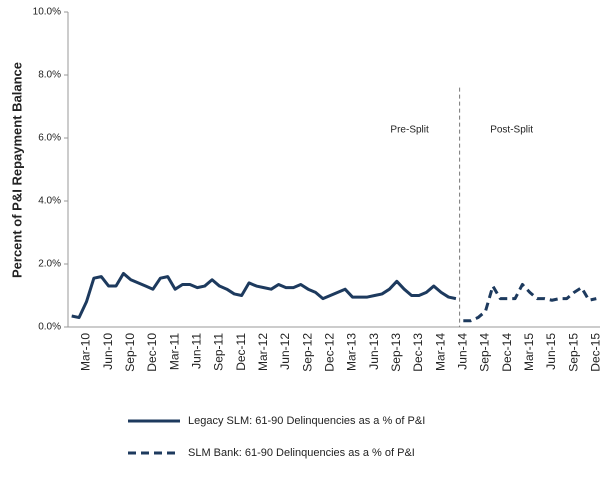  What do you see at coordinates (49, 327) in the screenshot?
I see `y-tick-label: 0.0%` at bounding box center [49, 327].